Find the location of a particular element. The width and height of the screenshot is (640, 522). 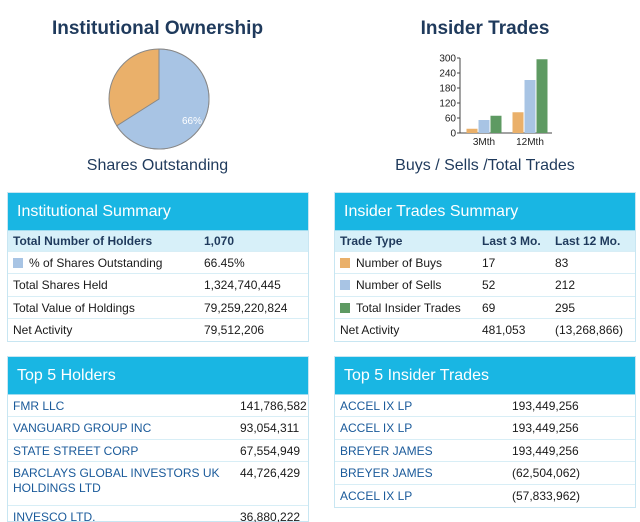

table-row: % of Shares Outstanding 66.45% is located at coordinates (158, 263).